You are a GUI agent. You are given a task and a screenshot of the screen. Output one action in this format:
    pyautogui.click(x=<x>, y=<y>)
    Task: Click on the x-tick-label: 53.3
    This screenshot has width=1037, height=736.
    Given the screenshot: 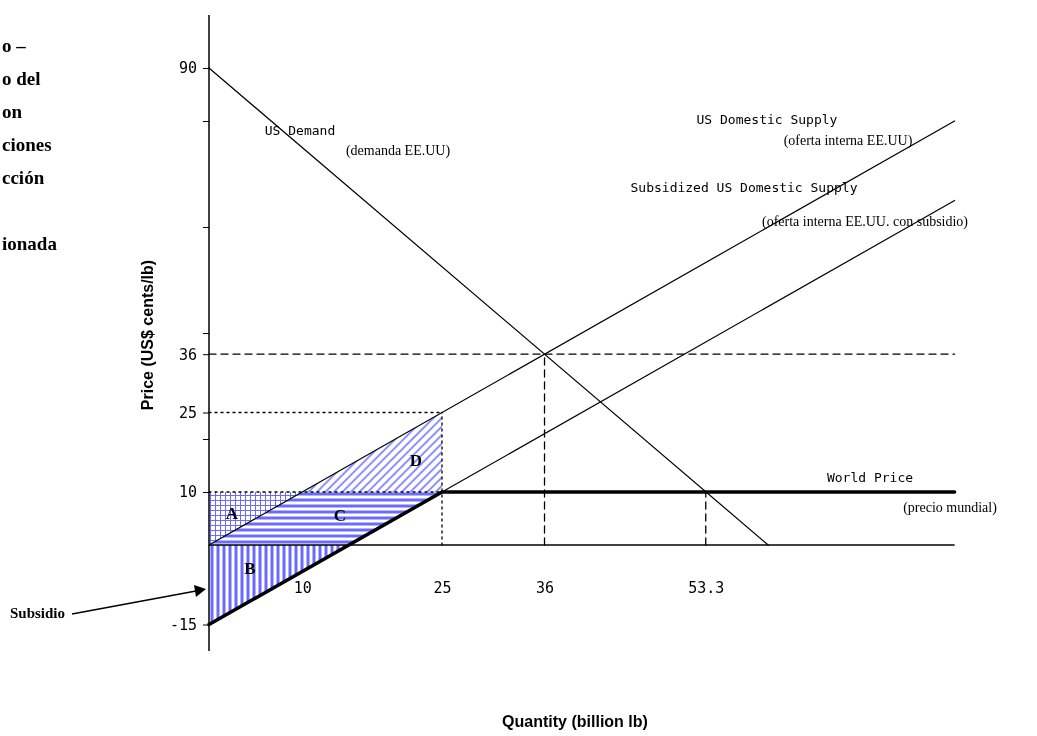 What is the action you would take?
    pyautogui.click(x=706, y=587)
    